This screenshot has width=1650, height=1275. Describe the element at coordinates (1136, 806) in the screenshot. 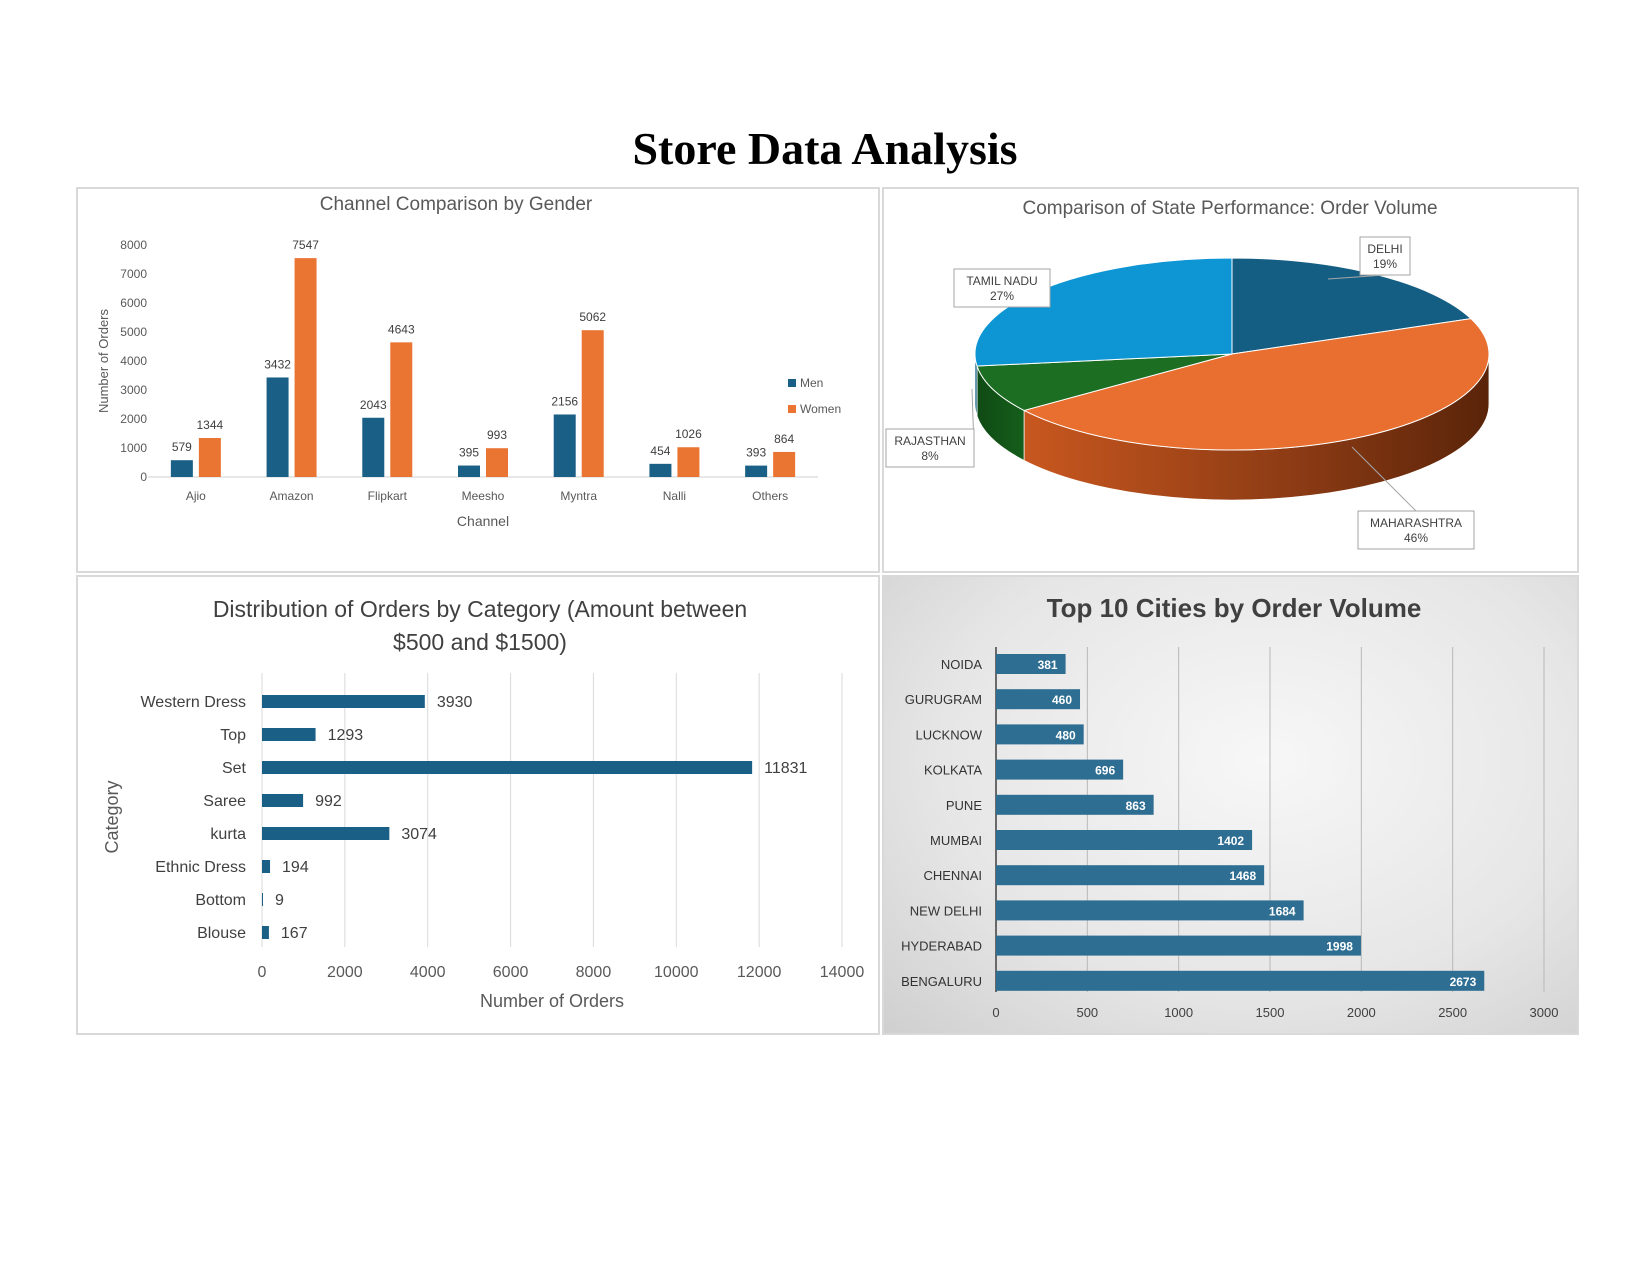

I see `data-label: 863` at that location.